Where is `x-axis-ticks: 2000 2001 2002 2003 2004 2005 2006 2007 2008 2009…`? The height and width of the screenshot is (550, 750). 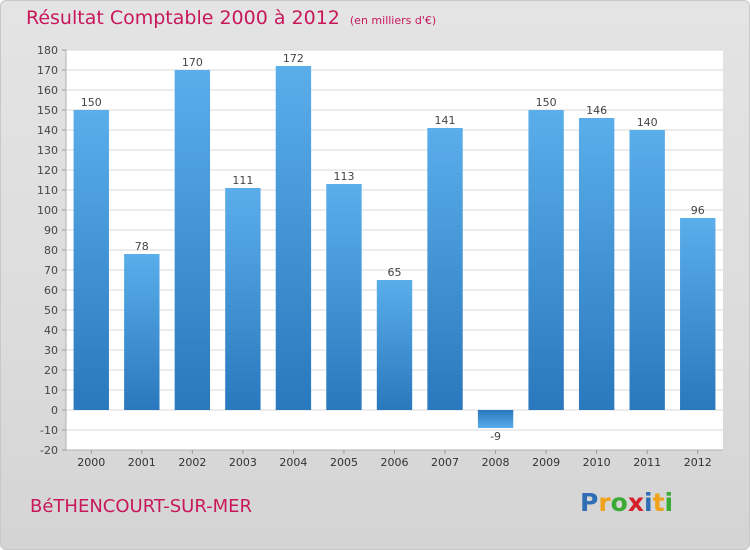
x-axis-ticks: 2000 2001 2002 2003 2004 2005 2006 2007 2008 2009… is located at coordinates (394, 459).